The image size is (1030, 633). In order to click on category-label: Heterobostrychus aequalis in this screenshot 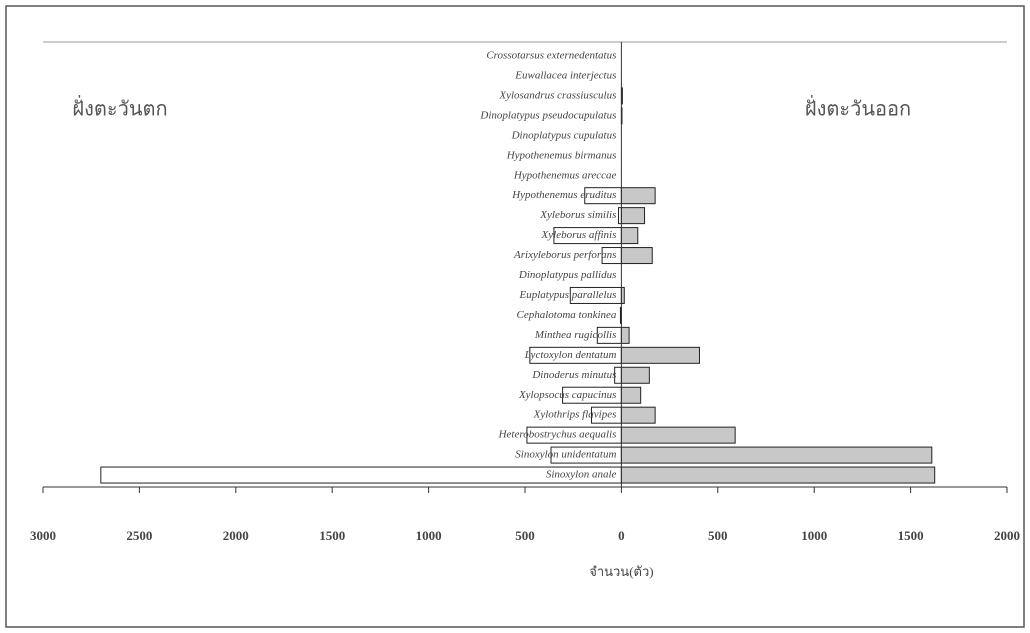, I will do `click(557, 435)`.